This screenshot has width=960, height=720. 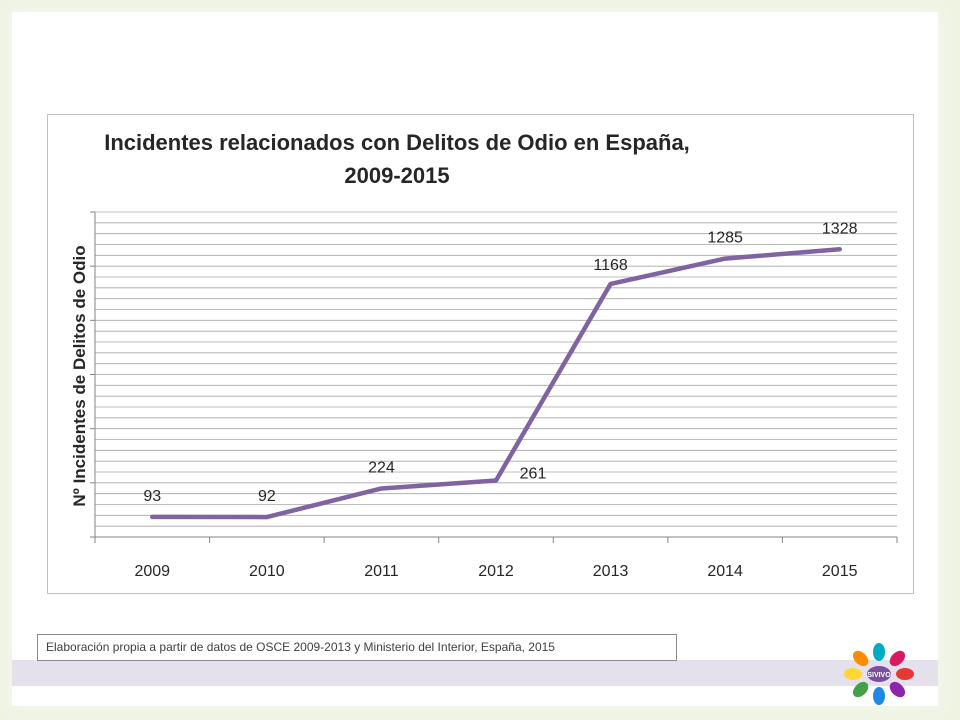 I want to click on data-label: 1168, so click(x=610, y=265).